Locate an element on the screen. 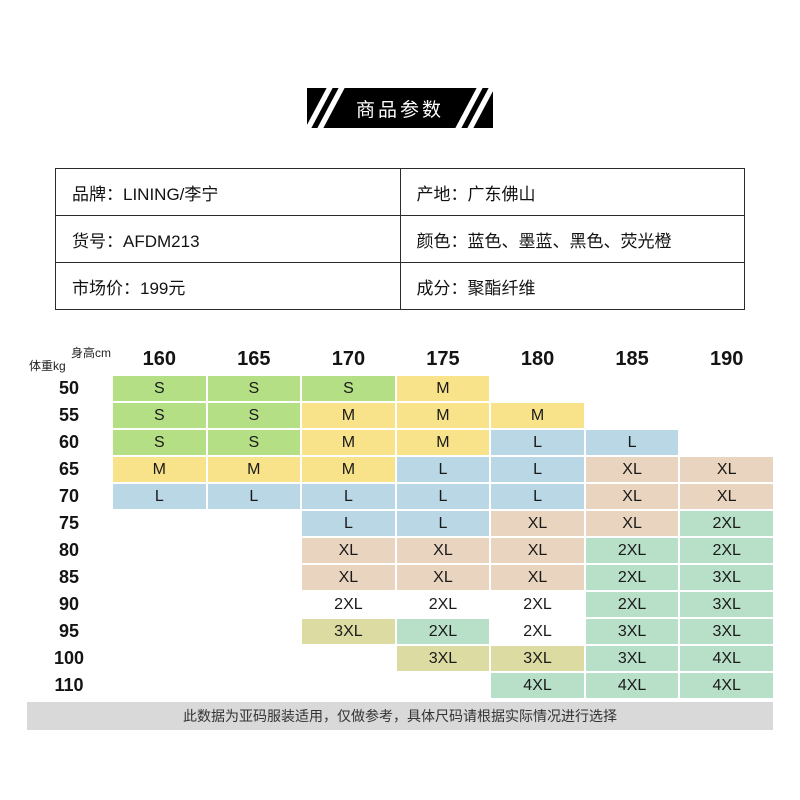 The height and width of the screenshot is (800, 800). weight-header: 60 is located at coordinates (69, 442).